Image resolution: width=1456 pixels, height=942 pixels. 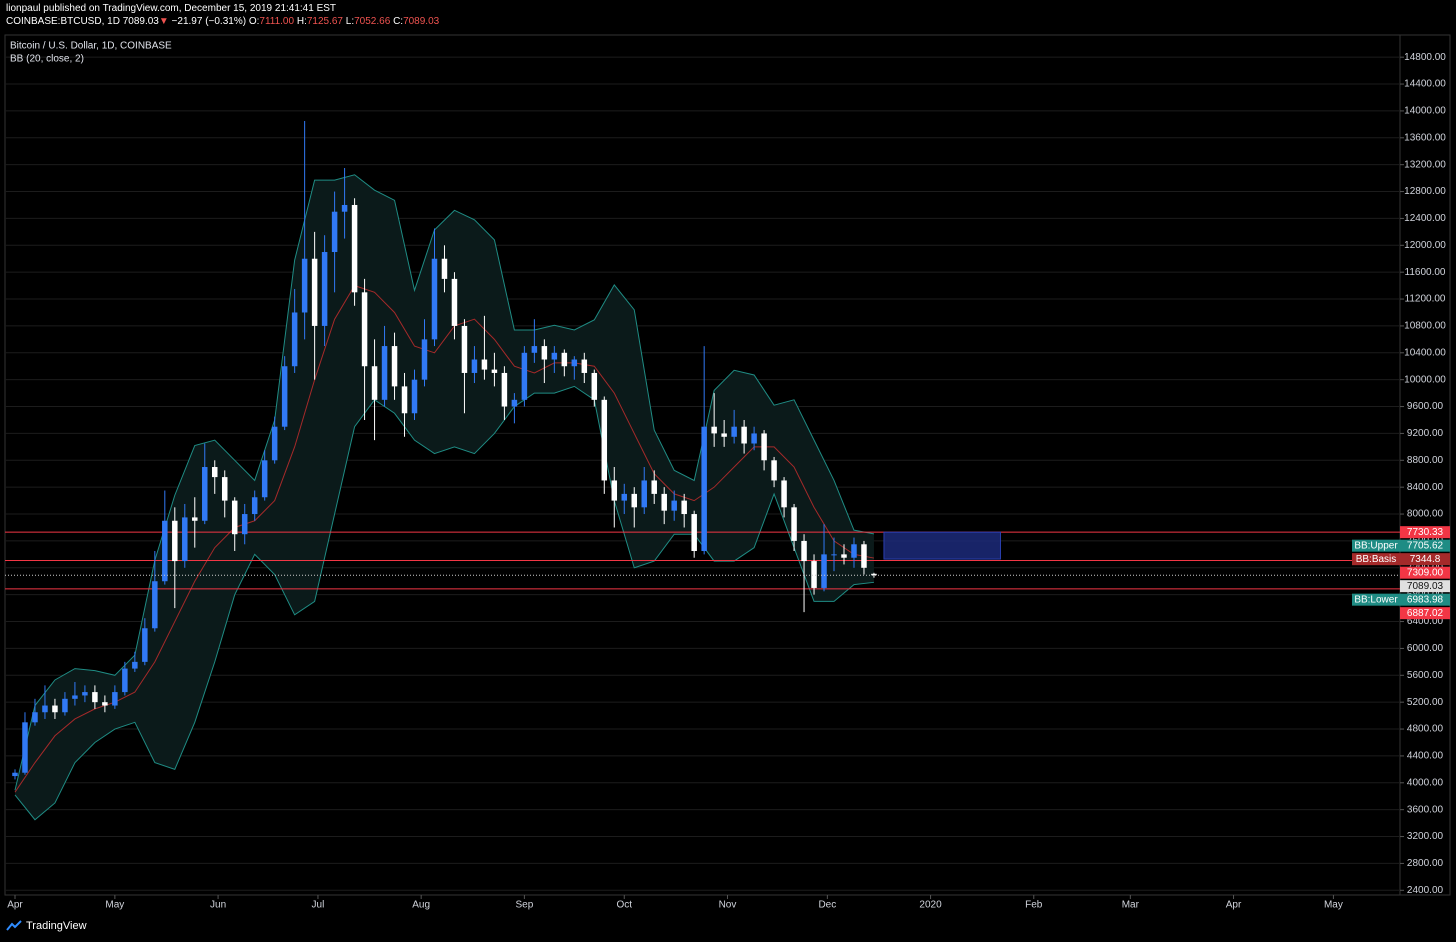 I want to click on band-value: 7705.62, so click(x=1425, y=545).